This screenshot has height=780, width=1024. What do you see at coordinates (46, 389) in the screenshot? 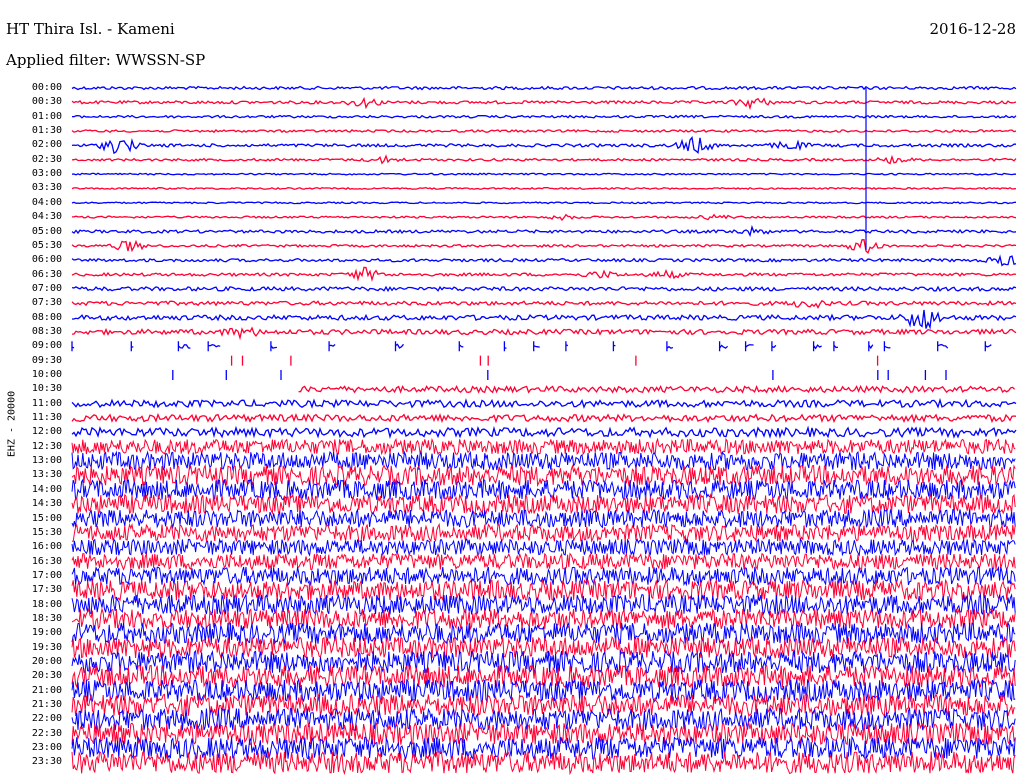
I see `time-label: 10:30` at bounding box center [46, 389].